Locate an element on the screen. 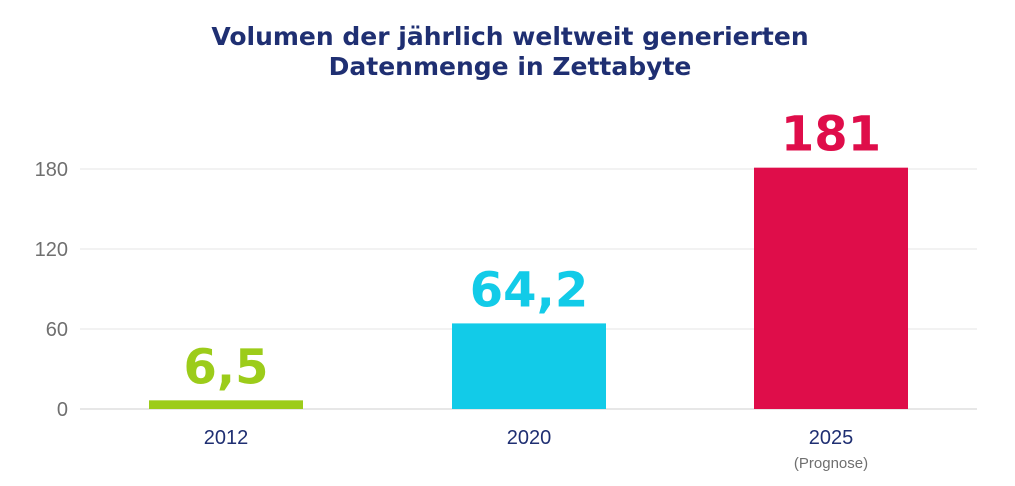 This screenshot has width=1015, height=486. value-label-2020: 64,2 is located at coordinates (529, 290).